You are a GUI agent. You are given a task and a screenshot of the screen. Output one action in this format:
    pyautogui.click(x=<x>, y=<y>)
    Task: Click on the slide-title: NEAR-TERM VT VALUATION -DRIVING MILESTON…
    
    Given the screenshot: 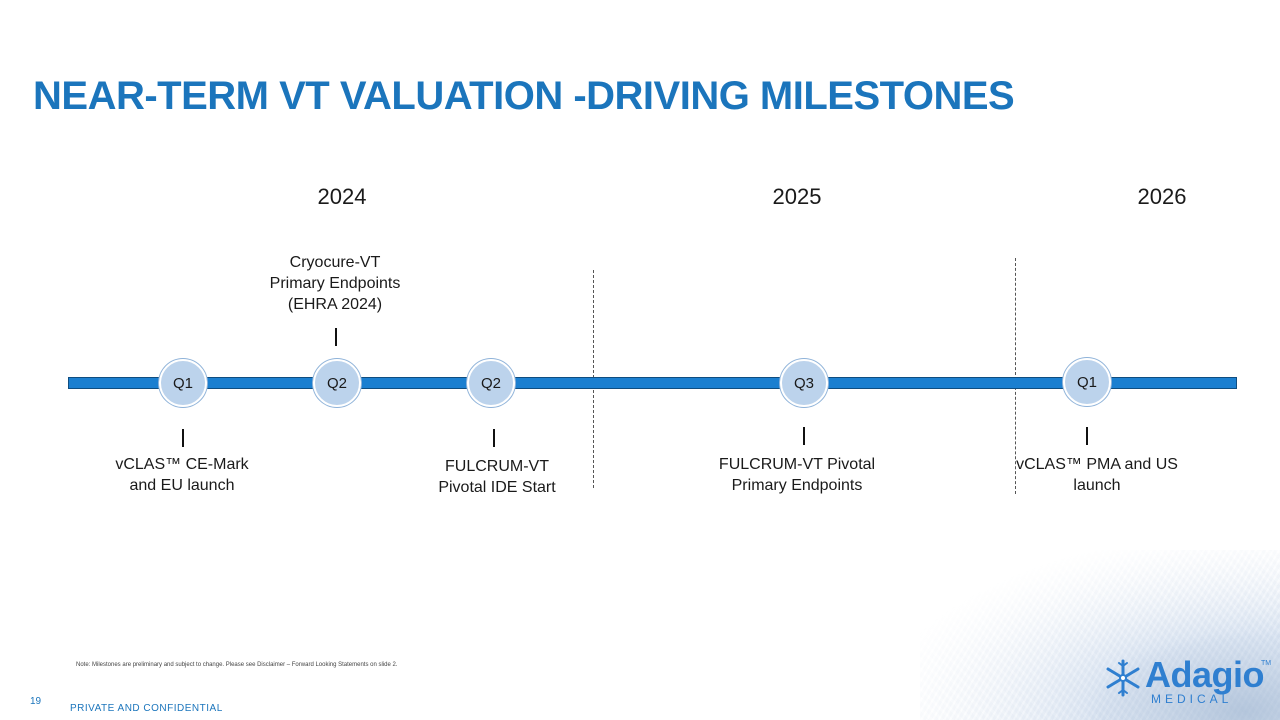 What is the action you would take?
    pyautogui.click(x=524, y=96)
    